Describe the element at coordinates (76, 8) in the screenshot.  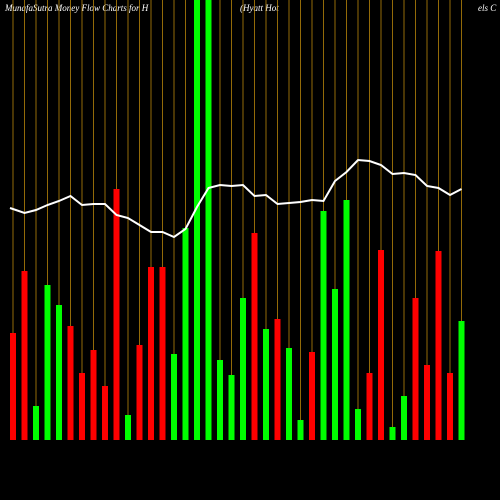
I see `chart-title: MunafaSutra Money Flow Charts for H` at that location.